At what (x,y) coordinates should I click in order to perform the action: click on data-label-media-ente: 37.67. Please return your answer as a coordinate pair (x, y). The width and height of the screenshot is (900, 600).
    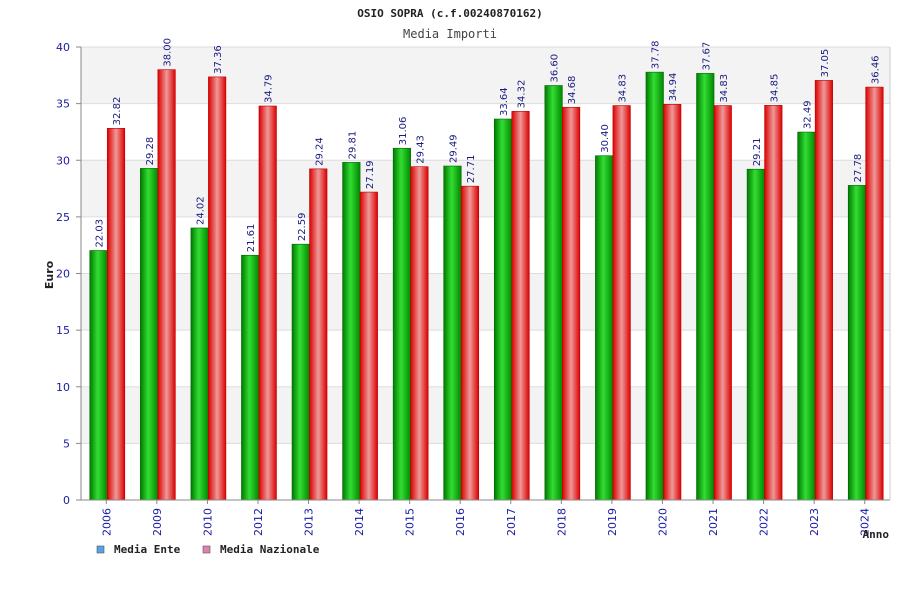
    Looking at the image, I should click on (706, 56).